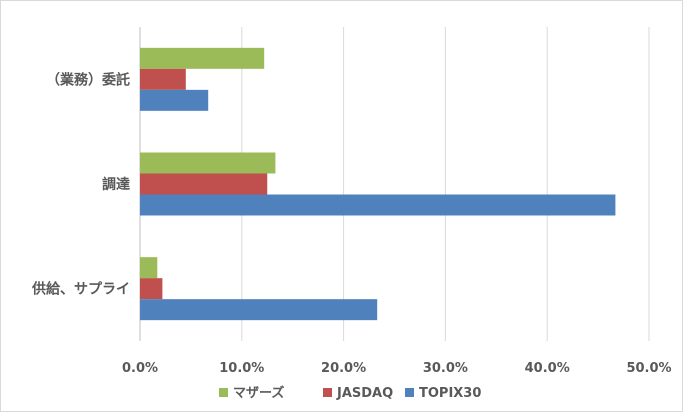 This screenshot has width=683, height=413. What do you see at coordinates (343, 368) in the screenshot?
I see `x-tick-label: 20.0%` at bounding box center [343, 368].